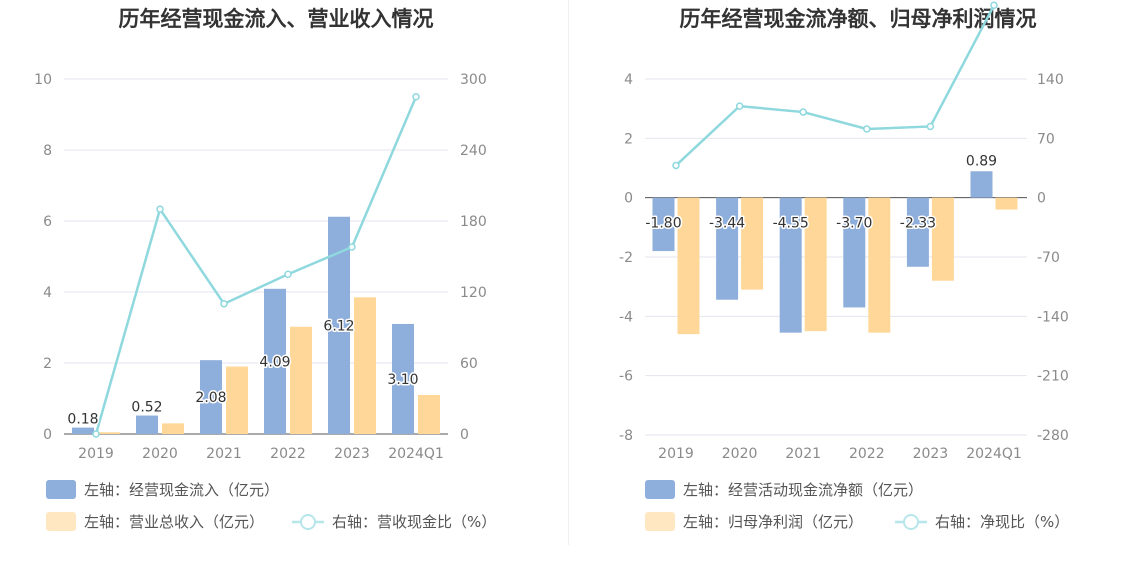 The image size is (1134, 582). I want to click on right-axis-tick-label: -70, so click(1048, 258).